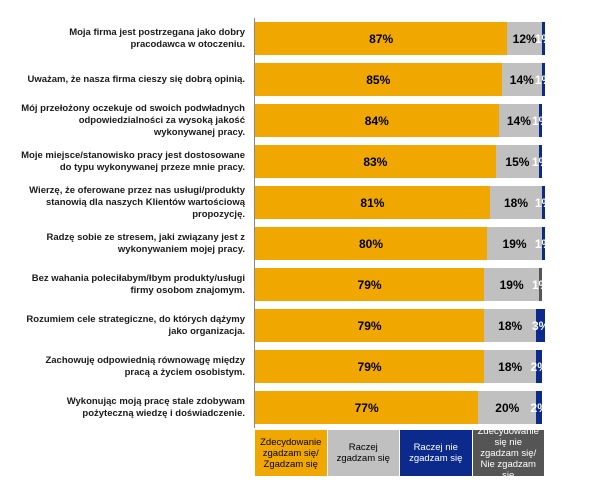 The image size is (591, 480). I want to click on legend-item: Zdecydowanie zgadzam się/ Zgadzam się, so click(291, 453).